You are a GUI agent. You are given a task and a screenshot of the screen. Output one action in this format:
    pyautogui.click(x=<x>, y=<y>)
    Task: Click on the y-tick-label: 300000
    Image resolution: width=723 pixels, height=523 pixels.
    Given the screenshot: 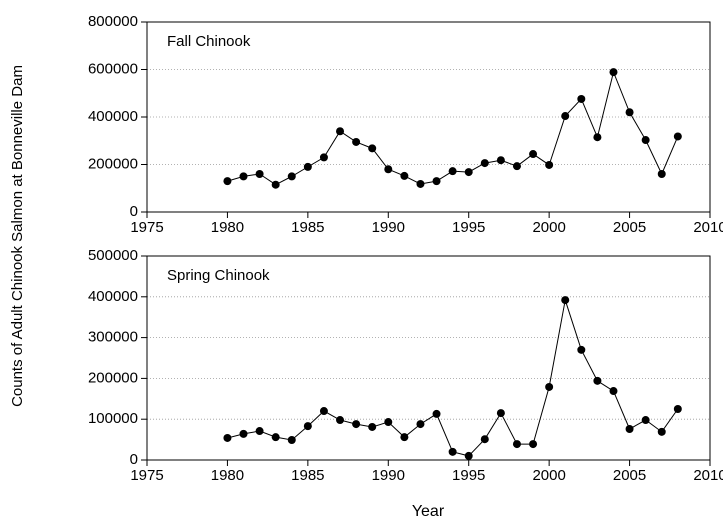 What is the action you would take?
    pyautogui.click(x=113, y=337)
    